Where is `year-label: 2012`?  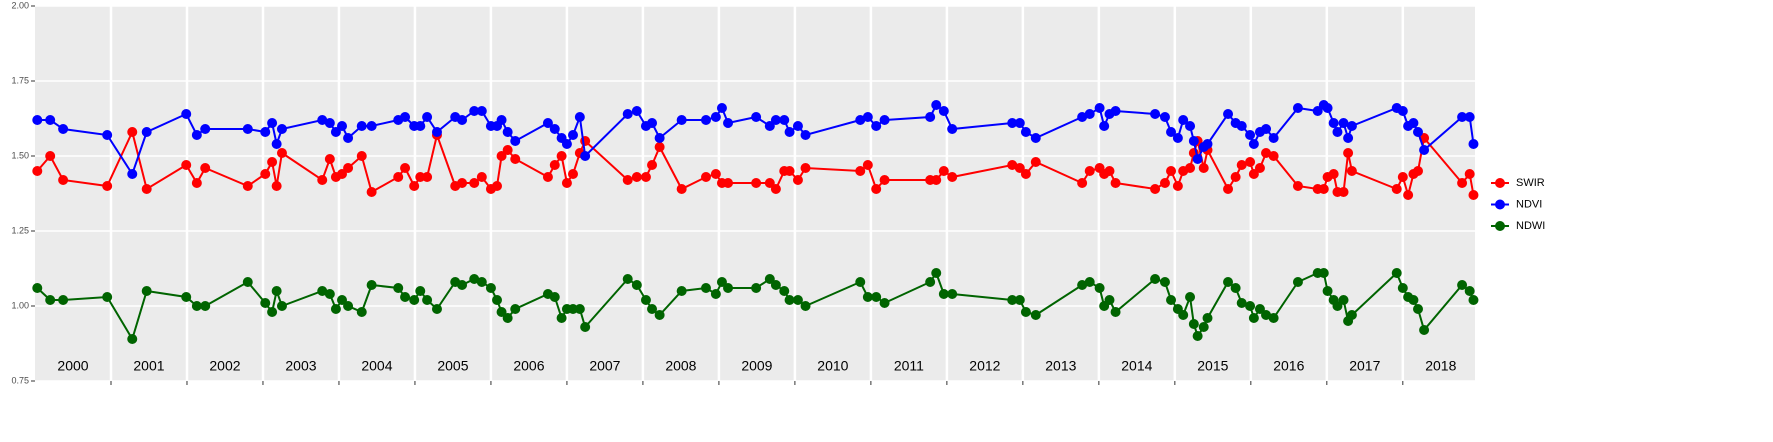
year-label: 2012 is located at coordinates (984, 366).